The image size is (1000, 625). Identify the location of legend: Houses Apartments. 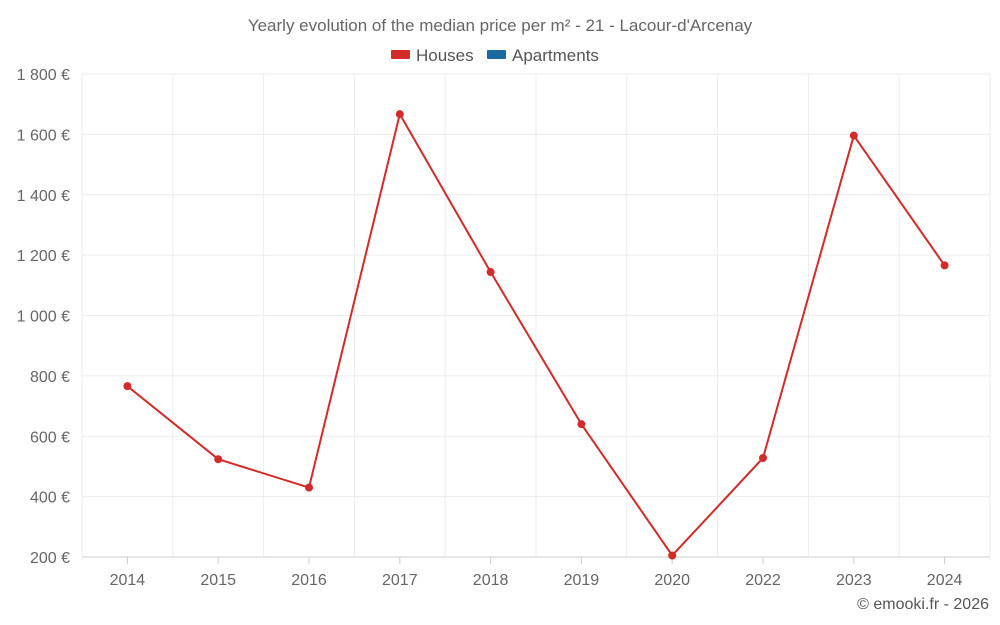
(495, 55).